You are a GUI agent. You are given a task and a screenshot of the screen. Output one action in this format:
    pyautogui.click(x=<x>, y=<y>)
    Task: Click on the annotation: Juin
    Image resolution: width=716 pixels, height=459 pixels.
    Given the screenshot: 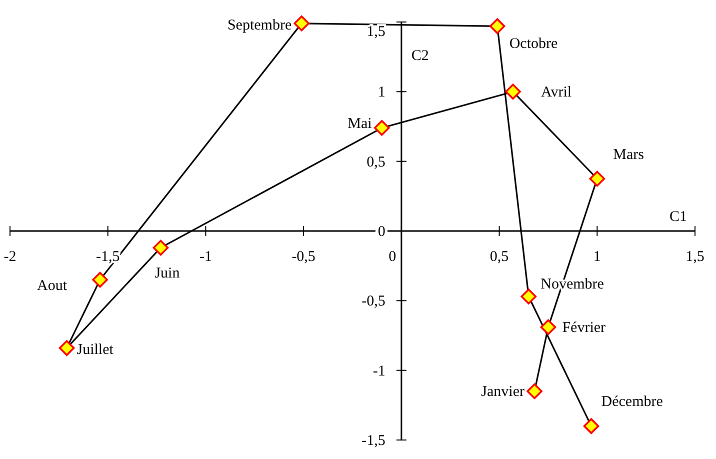 What is the action you would take?
    pyautogui.click(x=167, y=274)
    